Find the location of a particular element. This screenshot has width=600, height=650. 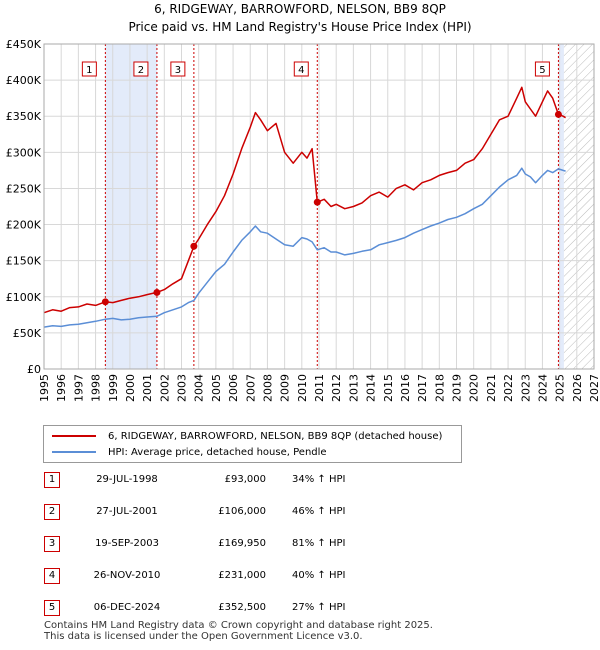

transaction-hpi-diff: 40% ↑ HPI is located at coordinates (319, 575).